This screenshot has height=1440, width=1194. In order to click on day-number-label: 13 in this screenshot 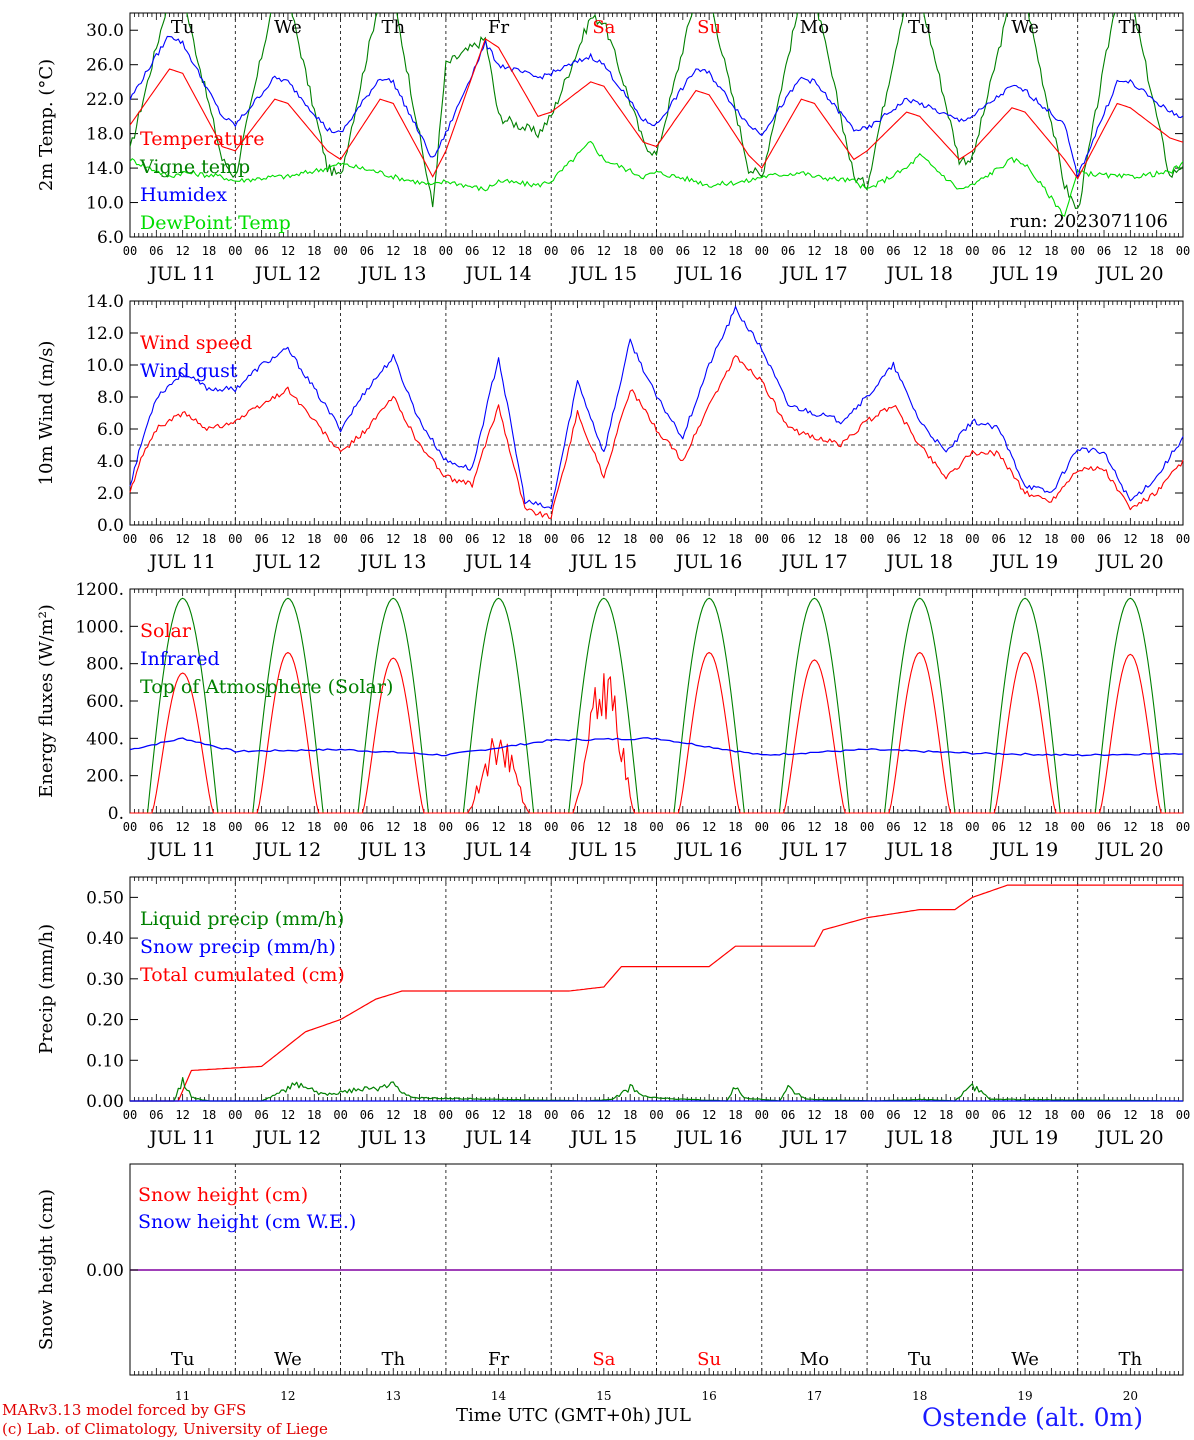, I will do `click(393, 1396)`.